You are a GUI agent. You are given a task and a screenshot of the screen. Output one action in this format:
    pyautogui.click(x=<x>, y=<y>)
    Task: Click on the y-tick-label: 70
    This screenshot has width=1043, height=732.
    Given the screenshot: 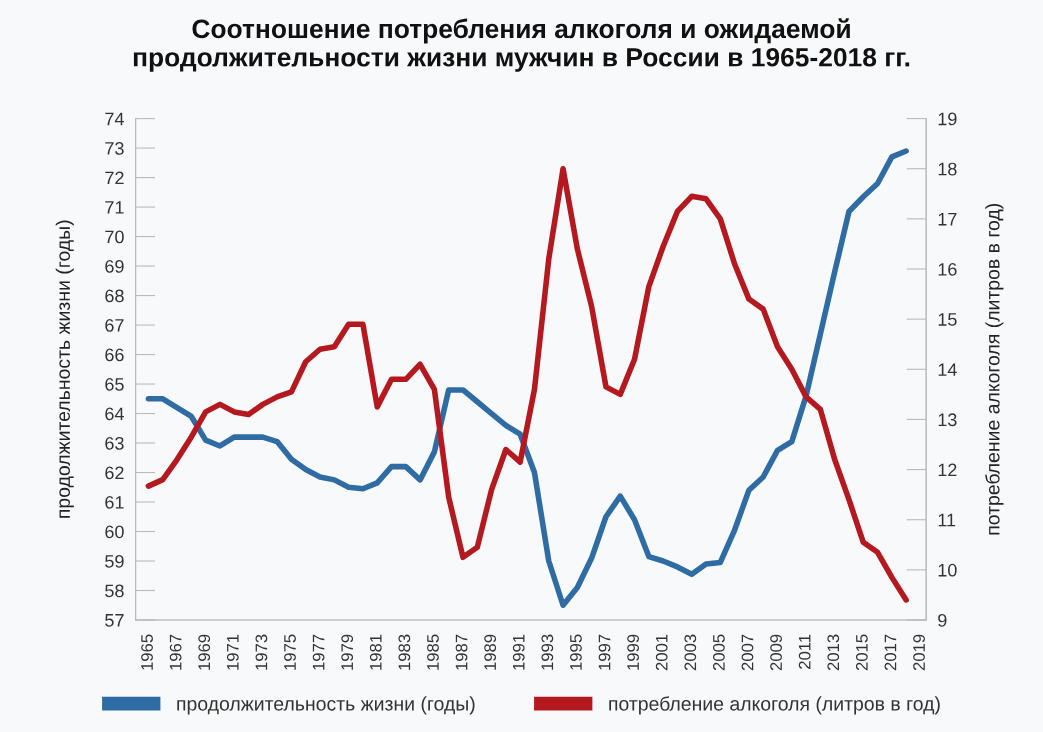 What is the action you would take?
    pyautogui.click(x=114, y=237)
    